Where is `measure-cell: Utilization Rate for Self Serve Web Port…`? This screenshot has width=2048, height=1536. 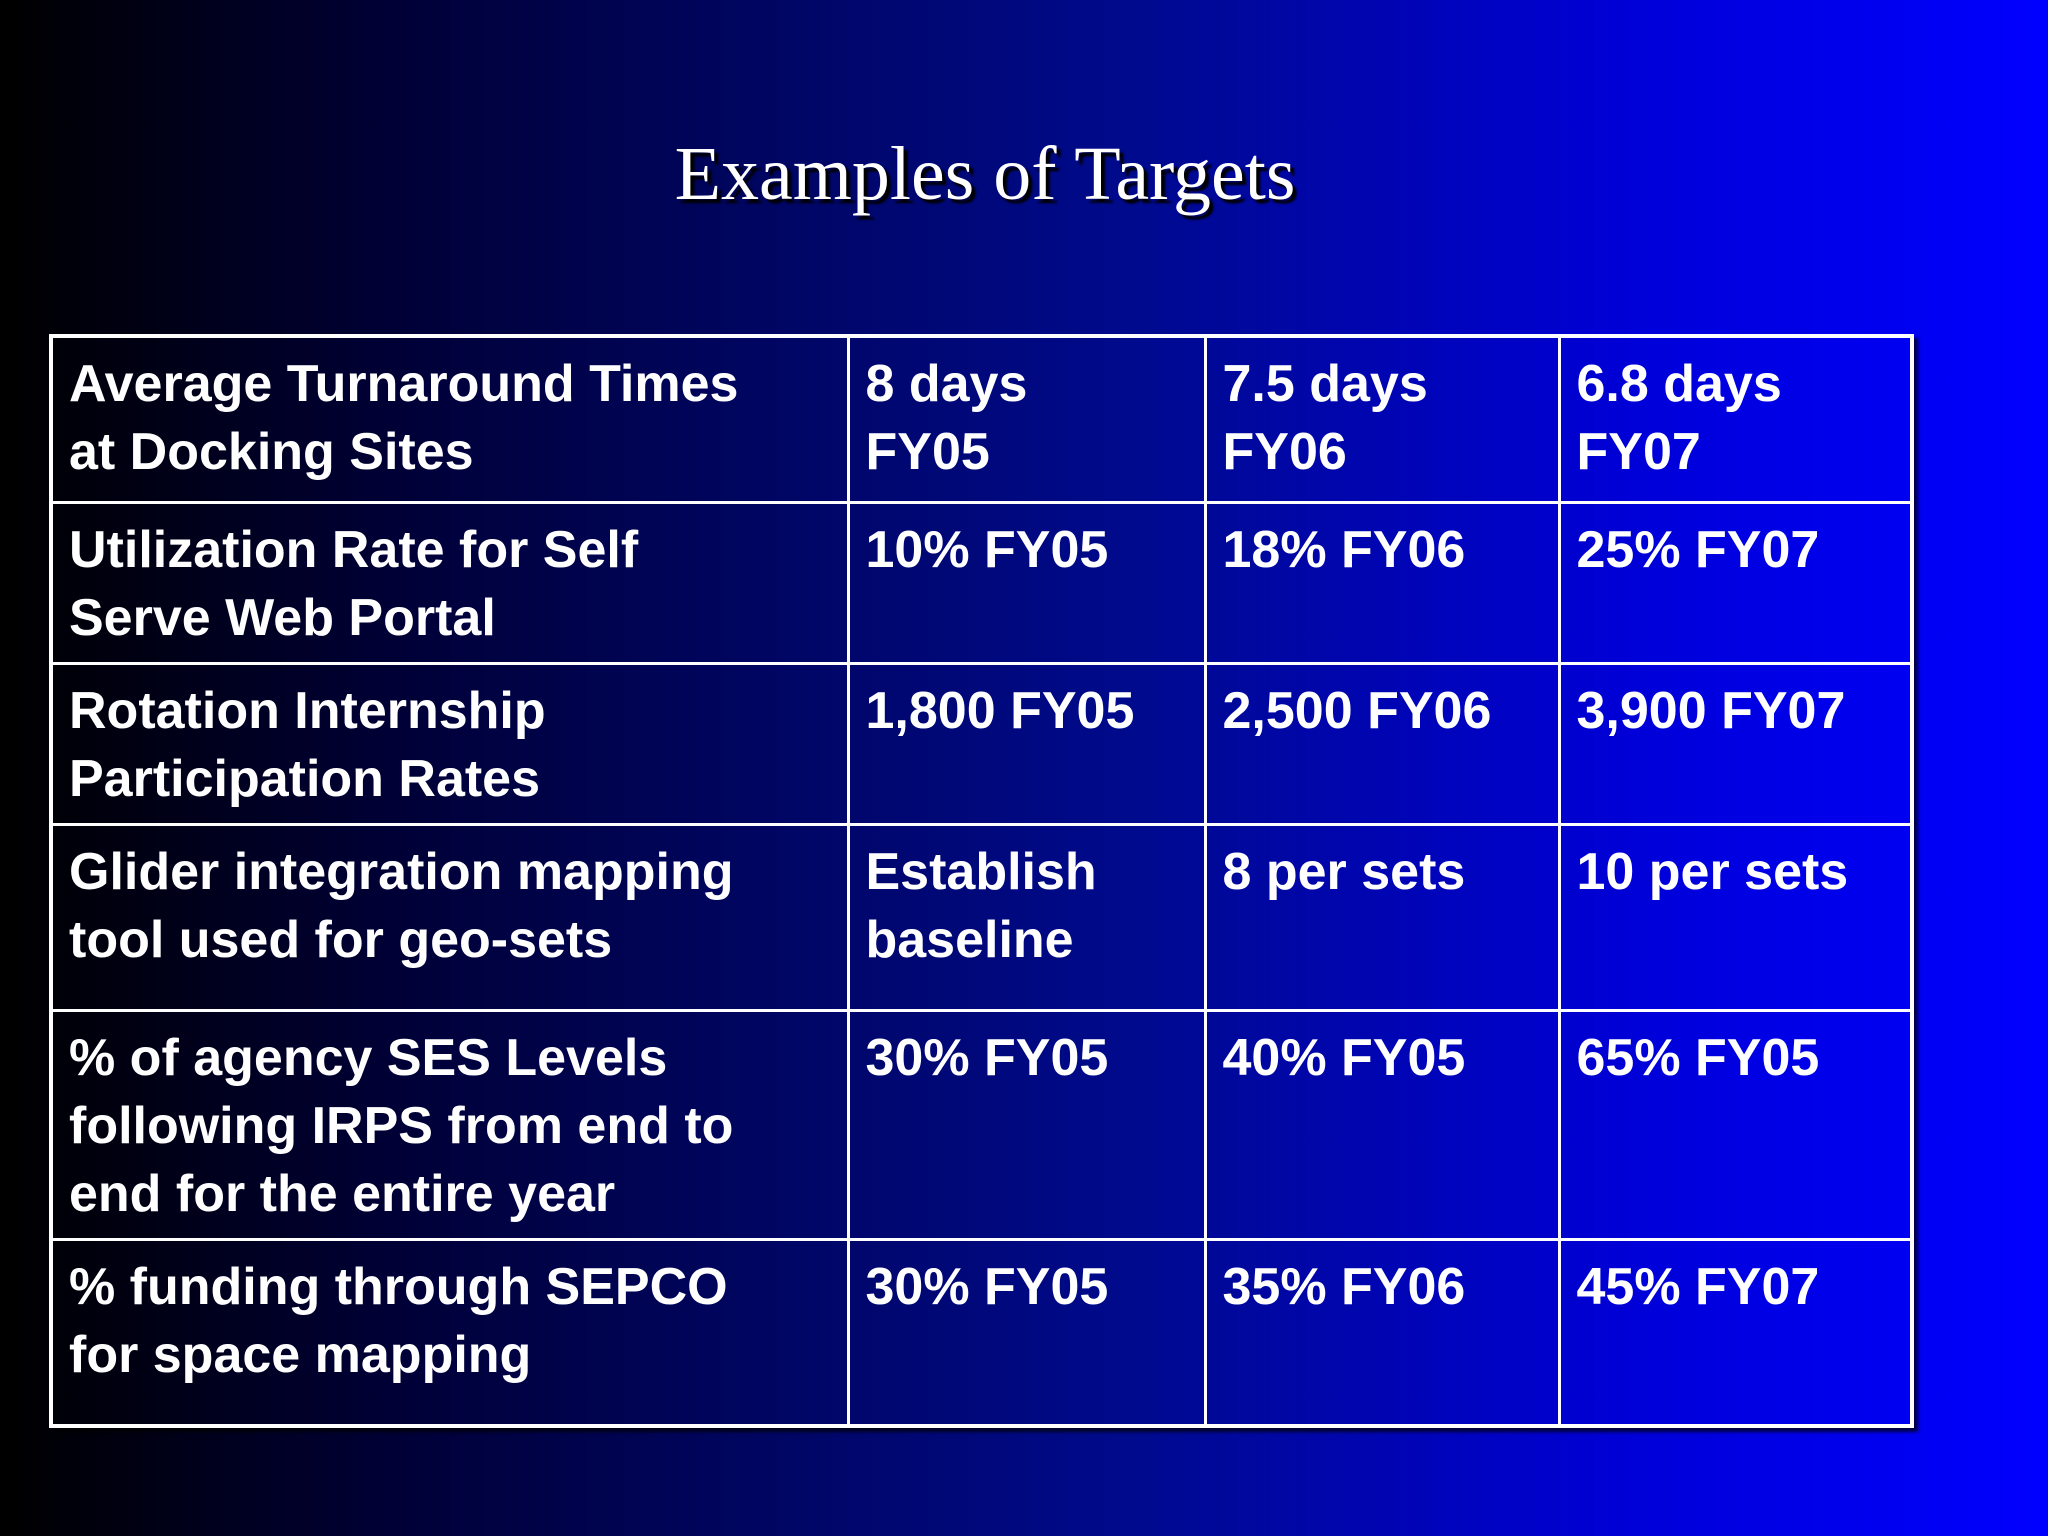 measure-cell: Utilization Rate for Self Serve Web Port… is located at coordinates (449, 583).